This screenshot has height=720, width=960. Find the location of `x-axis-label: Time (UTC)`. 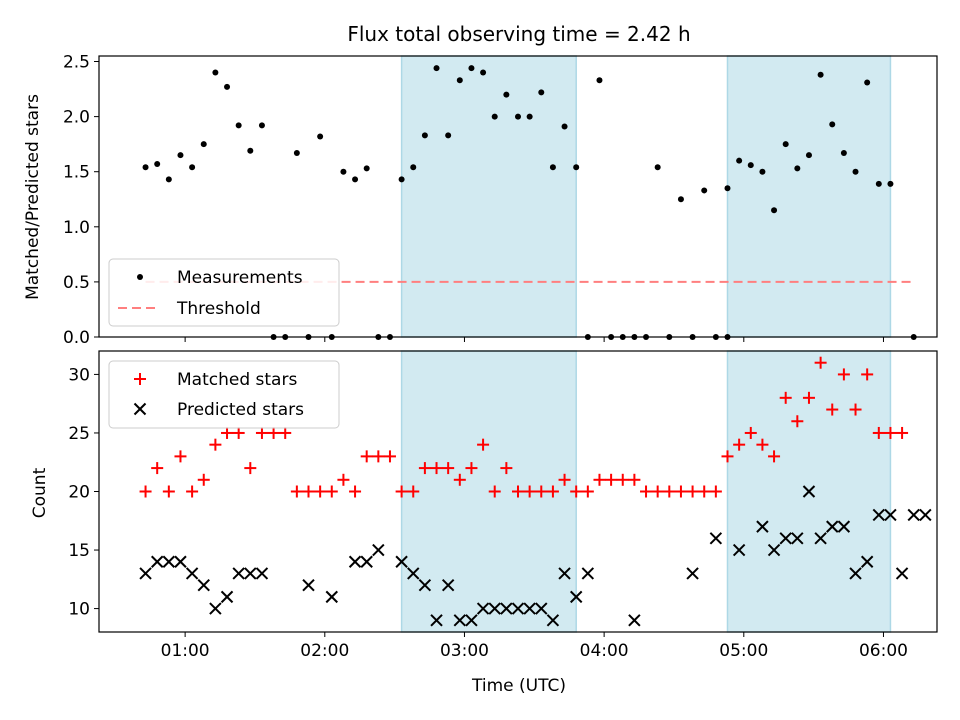

x-axis-label: Time (UTC) is located at coordinates (518, 686).